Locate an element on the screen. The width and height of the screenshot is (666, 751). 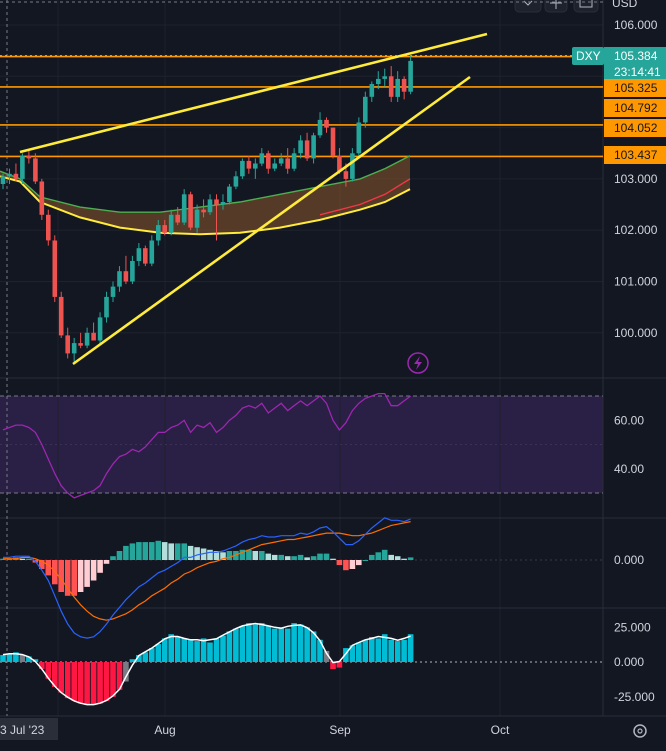
currency-label: USD is located at coordinates (625, 5).